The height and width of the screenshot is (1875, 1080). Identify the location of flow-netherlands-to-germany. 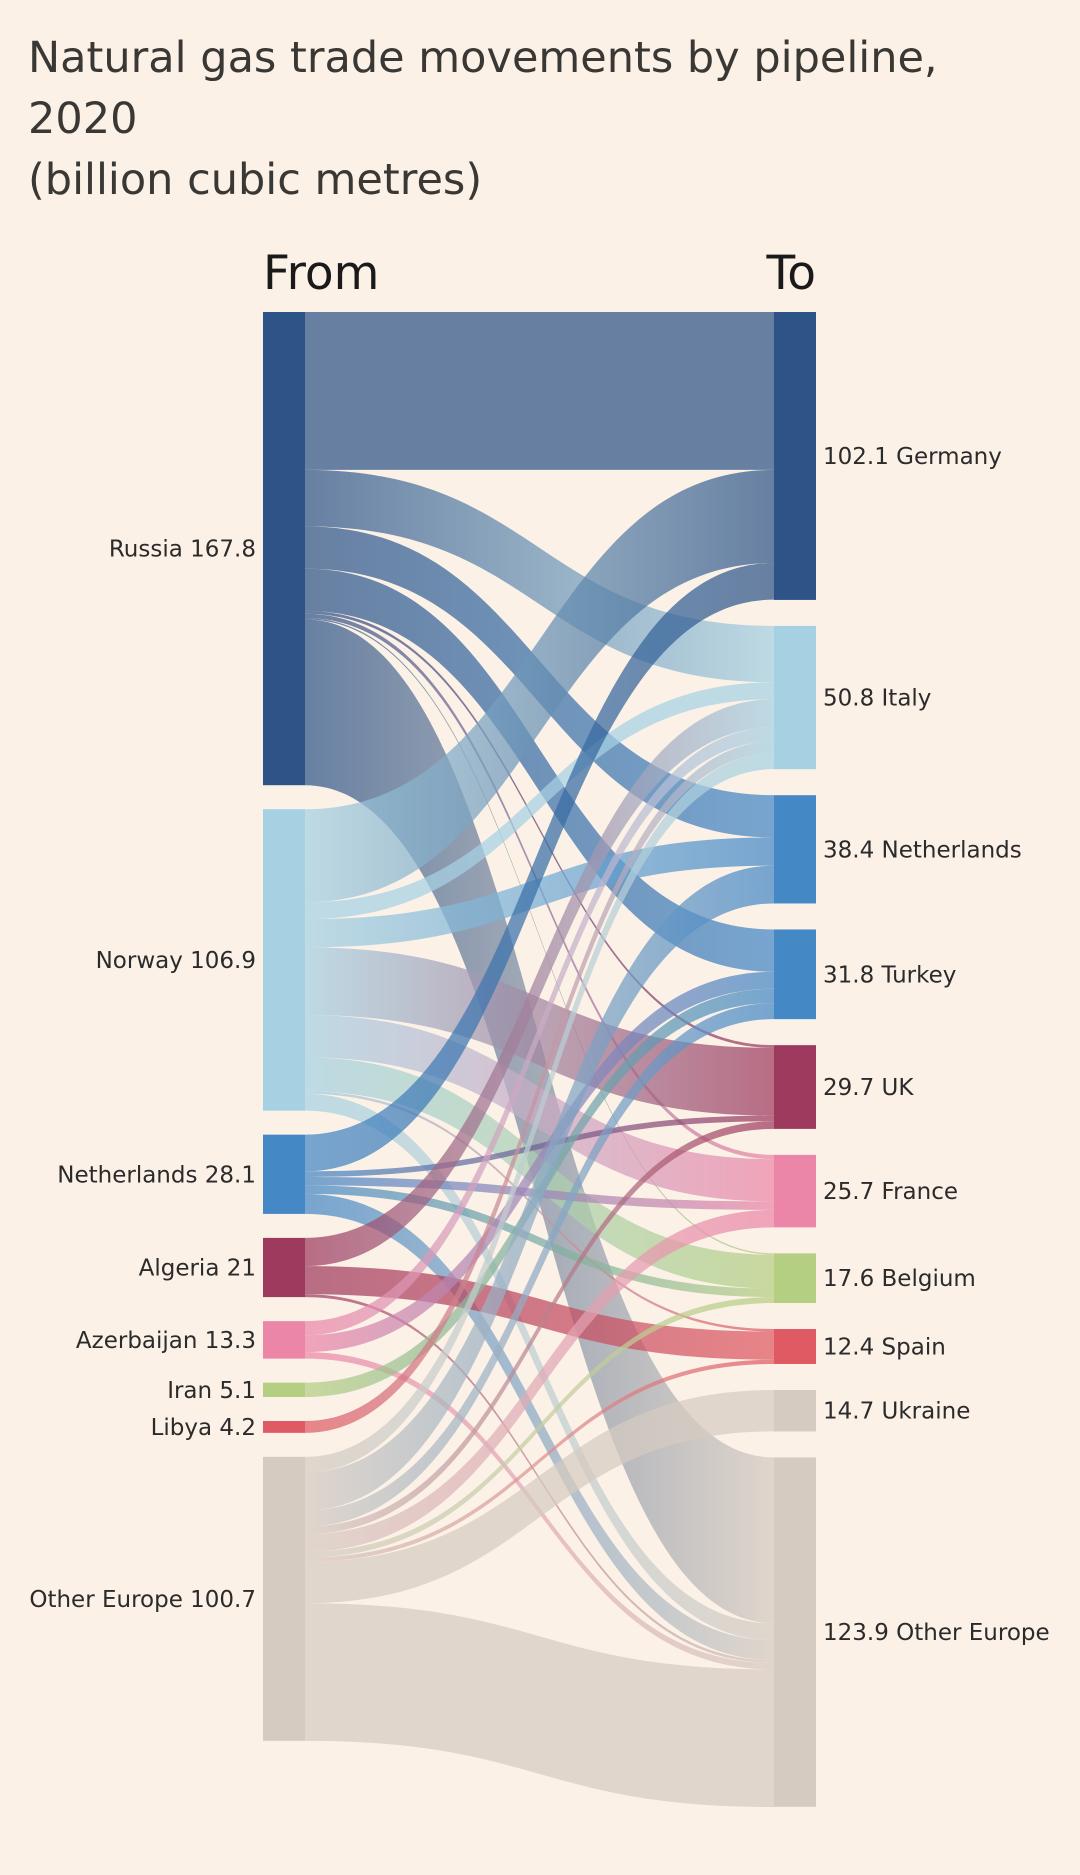
(539, 867).